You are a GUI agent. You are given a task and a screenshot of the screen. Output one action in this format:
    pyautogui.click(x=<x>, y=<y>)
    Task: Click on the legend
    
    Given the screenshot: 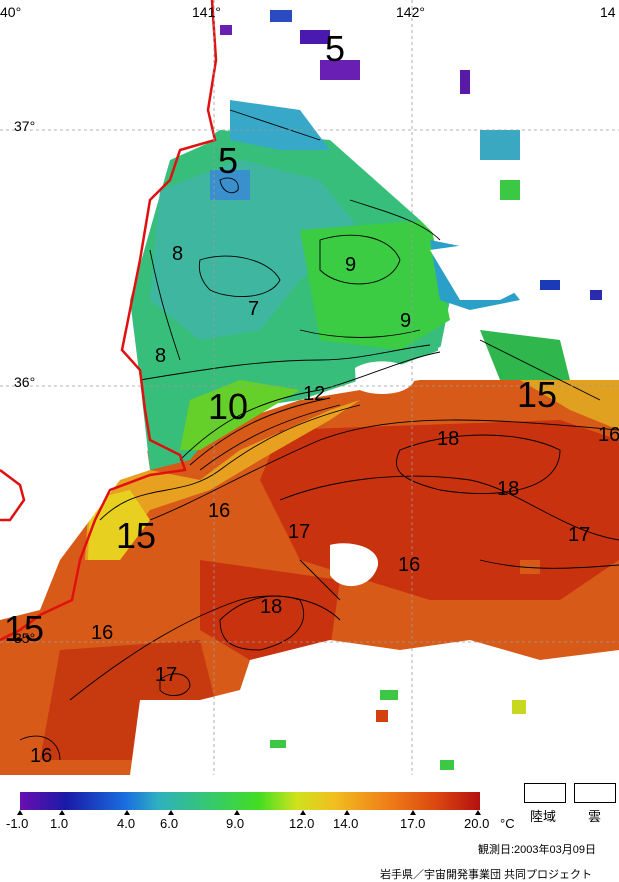 What is the action you would take?
    pyautogui.click(x=249, y=803)
    